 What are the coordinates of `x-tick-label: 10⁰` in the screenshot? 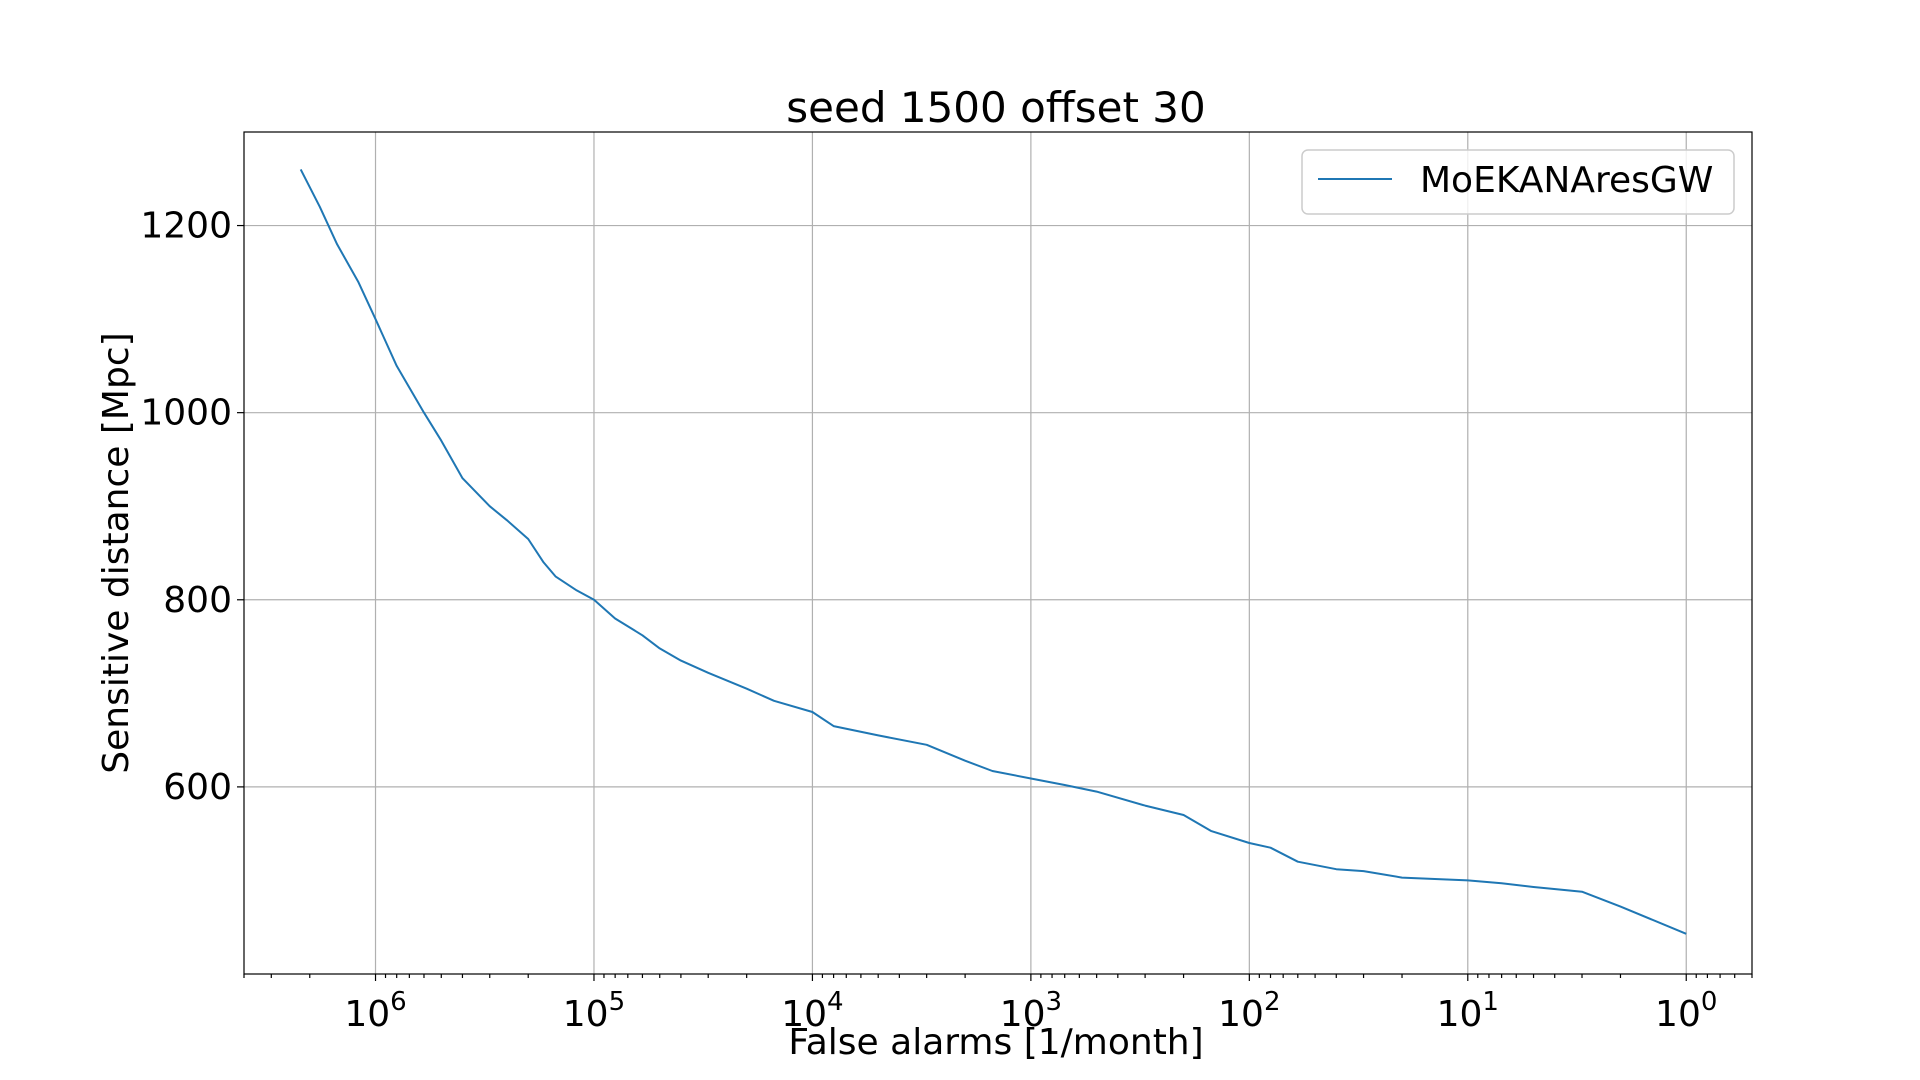 It's located at (1686, 1011).